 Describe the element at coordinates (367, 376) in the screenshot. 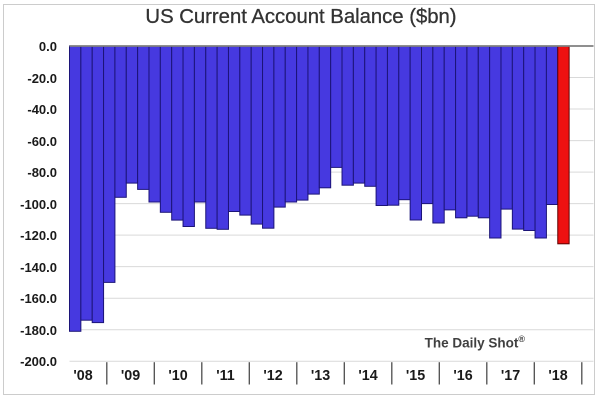

I see `svg-text: '14` at that location.